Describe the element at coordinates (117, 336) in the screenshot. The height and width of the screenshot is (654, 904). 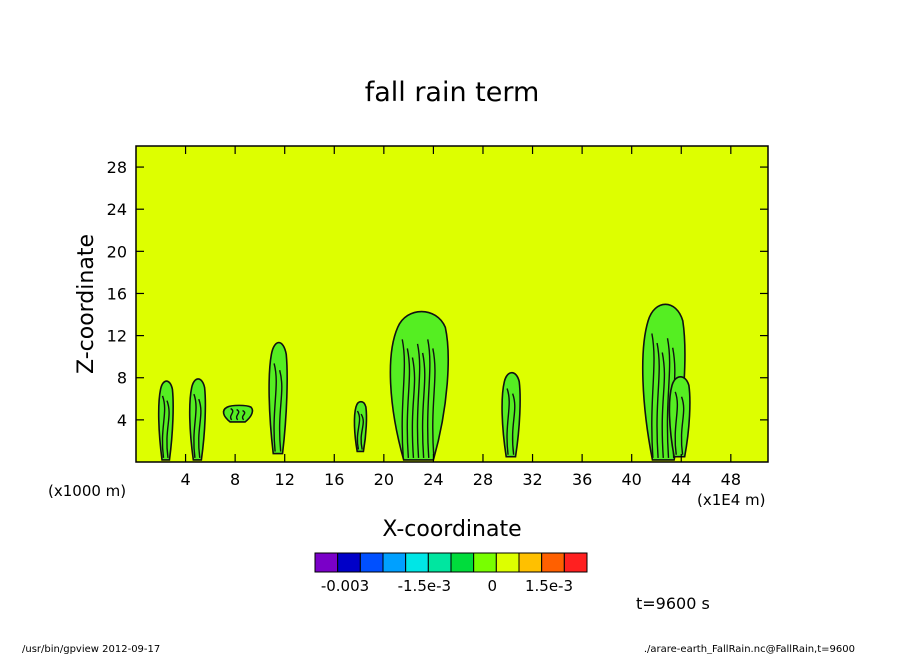
I see `y-tick-label: 12` at that location.